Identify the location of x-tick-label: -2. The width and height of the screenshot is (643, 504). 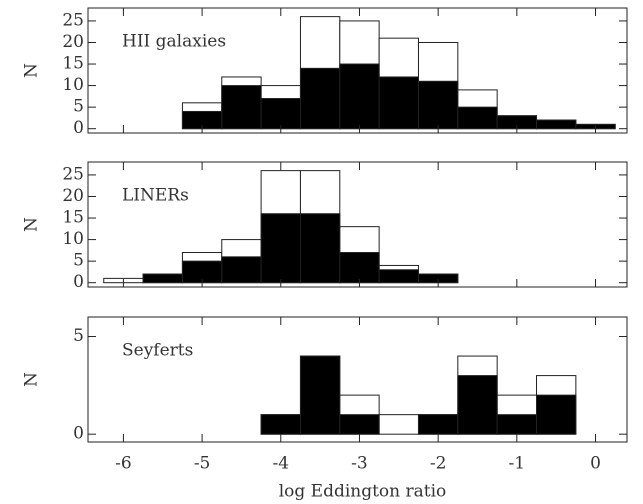
(438, 464).